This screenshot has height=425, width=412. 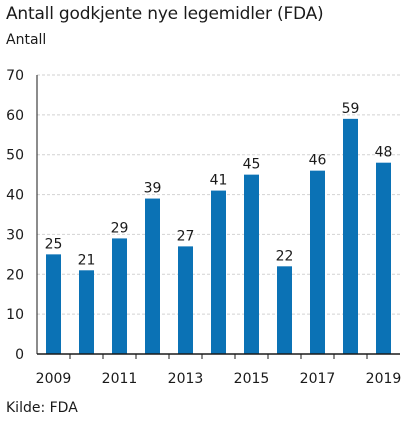 I want to click on data-label-2014: 41, so click(x=219, y=181).